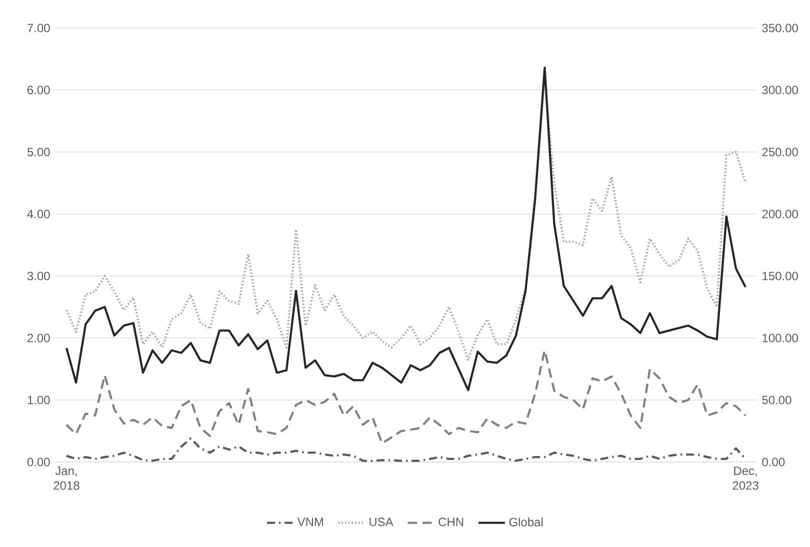  I want to click on y2-tick-label: 150.00, so click(780, 276).